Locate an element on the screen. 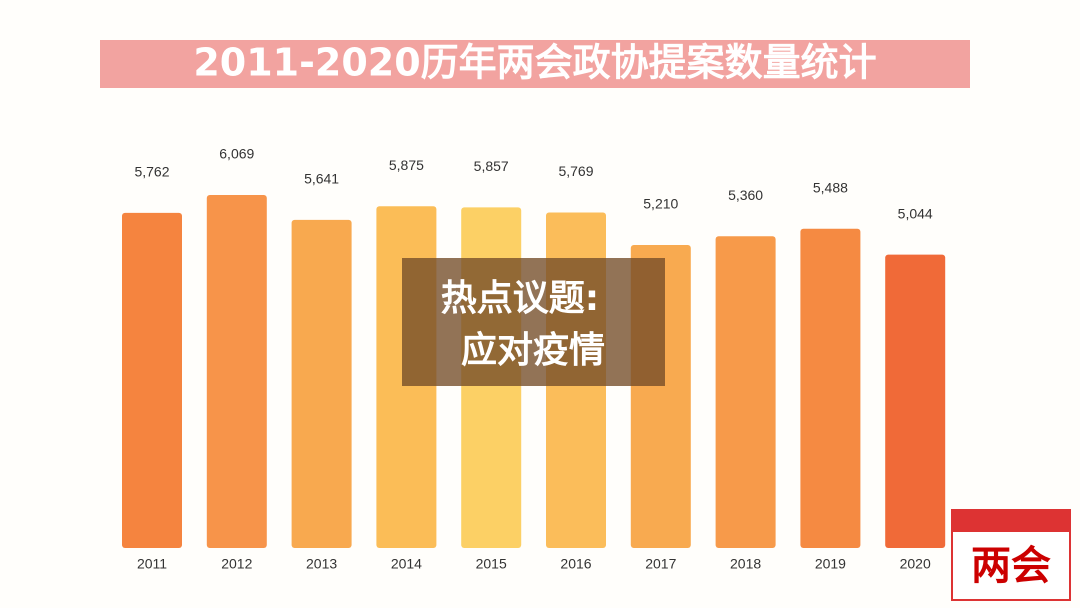 Image resolution: width=1080 pixels, height=608 pixels. watermark: 两会 is located at coordinates (1011, 566).